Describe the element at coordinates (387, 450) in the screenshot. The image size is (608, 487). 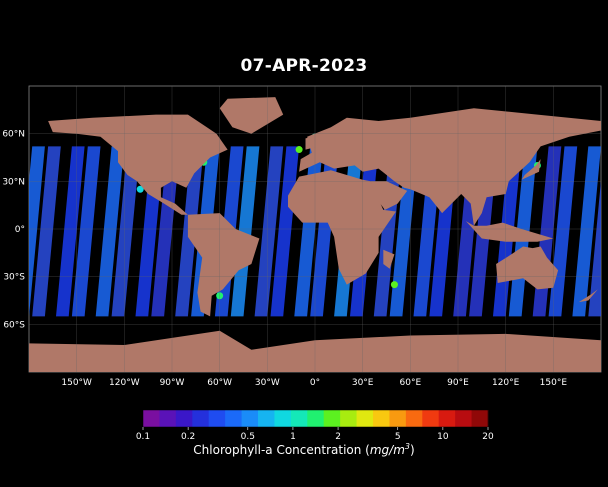
I see `colorbar-label-unit: mg/m` at that location.